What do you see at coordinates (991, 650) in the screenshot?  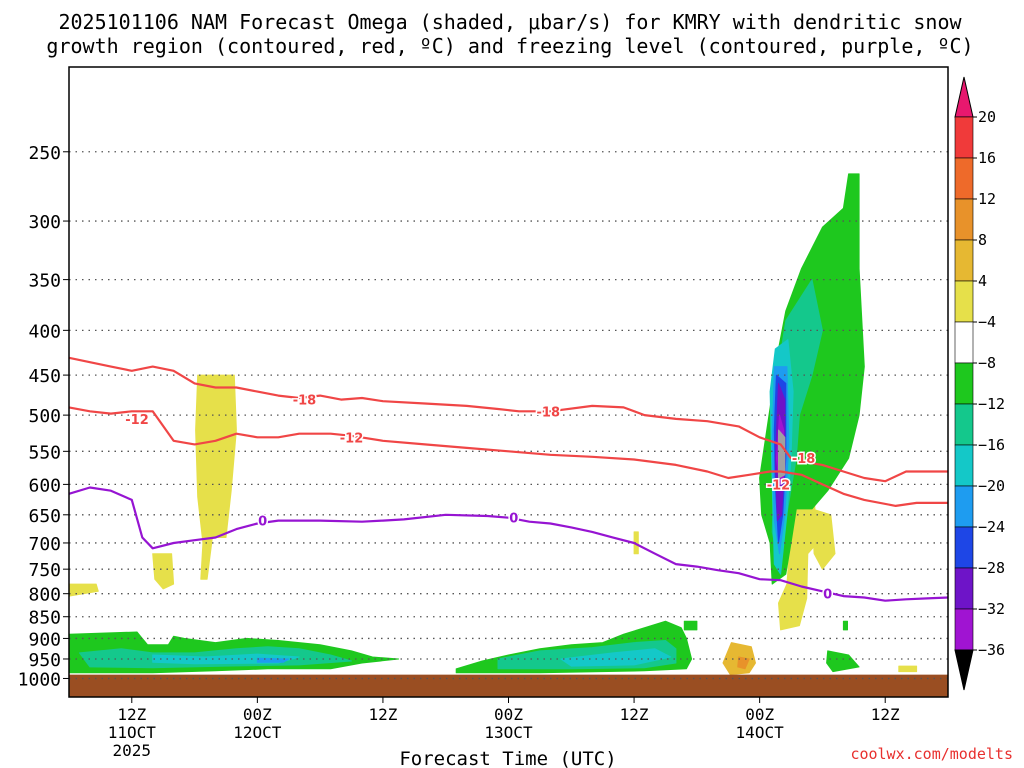 I see `colorbar-label: −36` at bounding box center [991, 650].